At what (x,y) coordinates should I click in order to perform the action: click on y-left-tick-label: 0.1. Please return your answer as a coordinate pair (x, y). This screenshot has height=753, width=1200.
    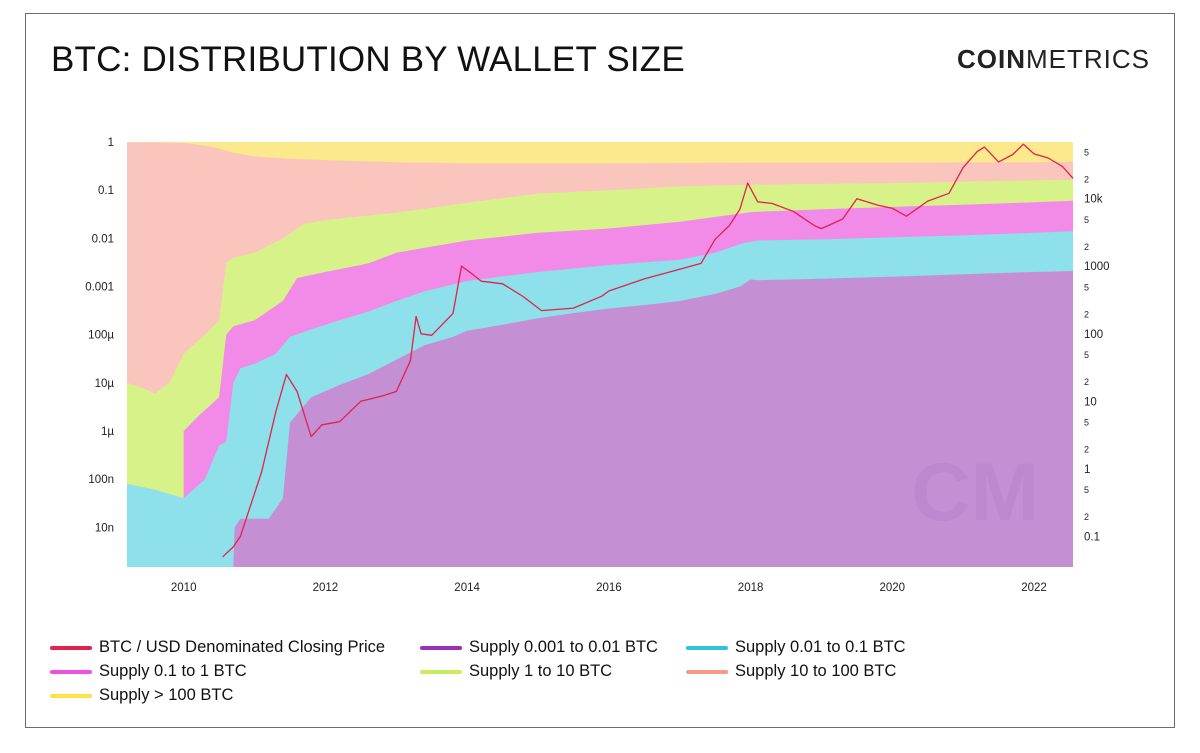
    Looking at the image, I should click on (106, 191).